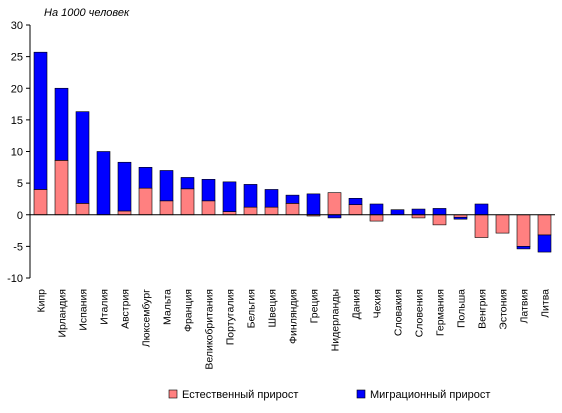 The width and height of the screenshot is (562, 413). I want to click on category-label: Италия, so click(105, 307).